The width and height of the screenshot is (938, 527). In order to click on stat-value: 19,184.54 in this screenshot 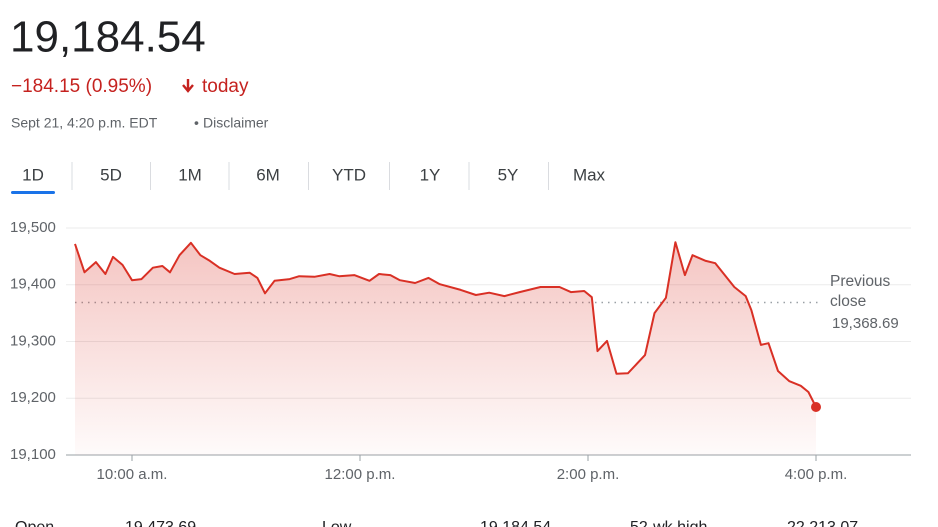, I will do `click(515, 523)`.